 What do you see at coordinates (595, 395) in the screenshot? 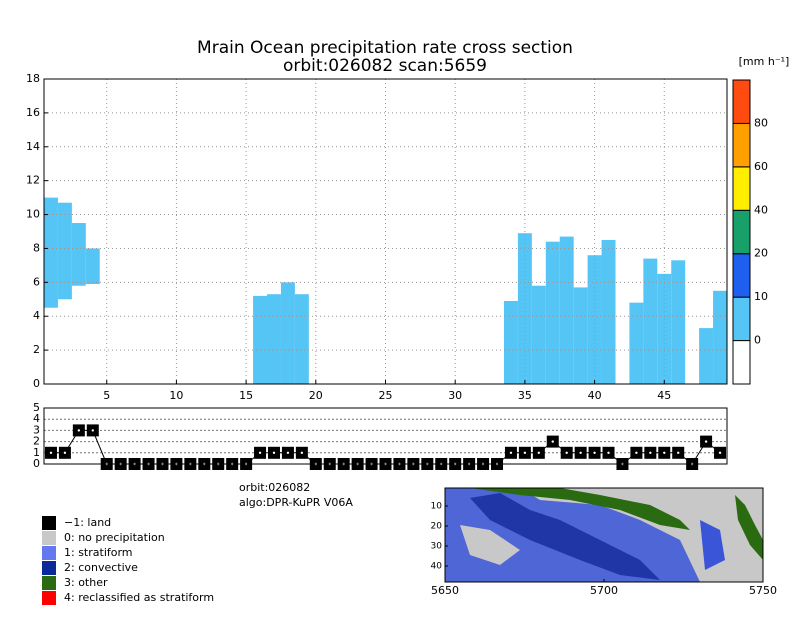
I see `x-tick-label: 40` at bounding box center [595, 395].